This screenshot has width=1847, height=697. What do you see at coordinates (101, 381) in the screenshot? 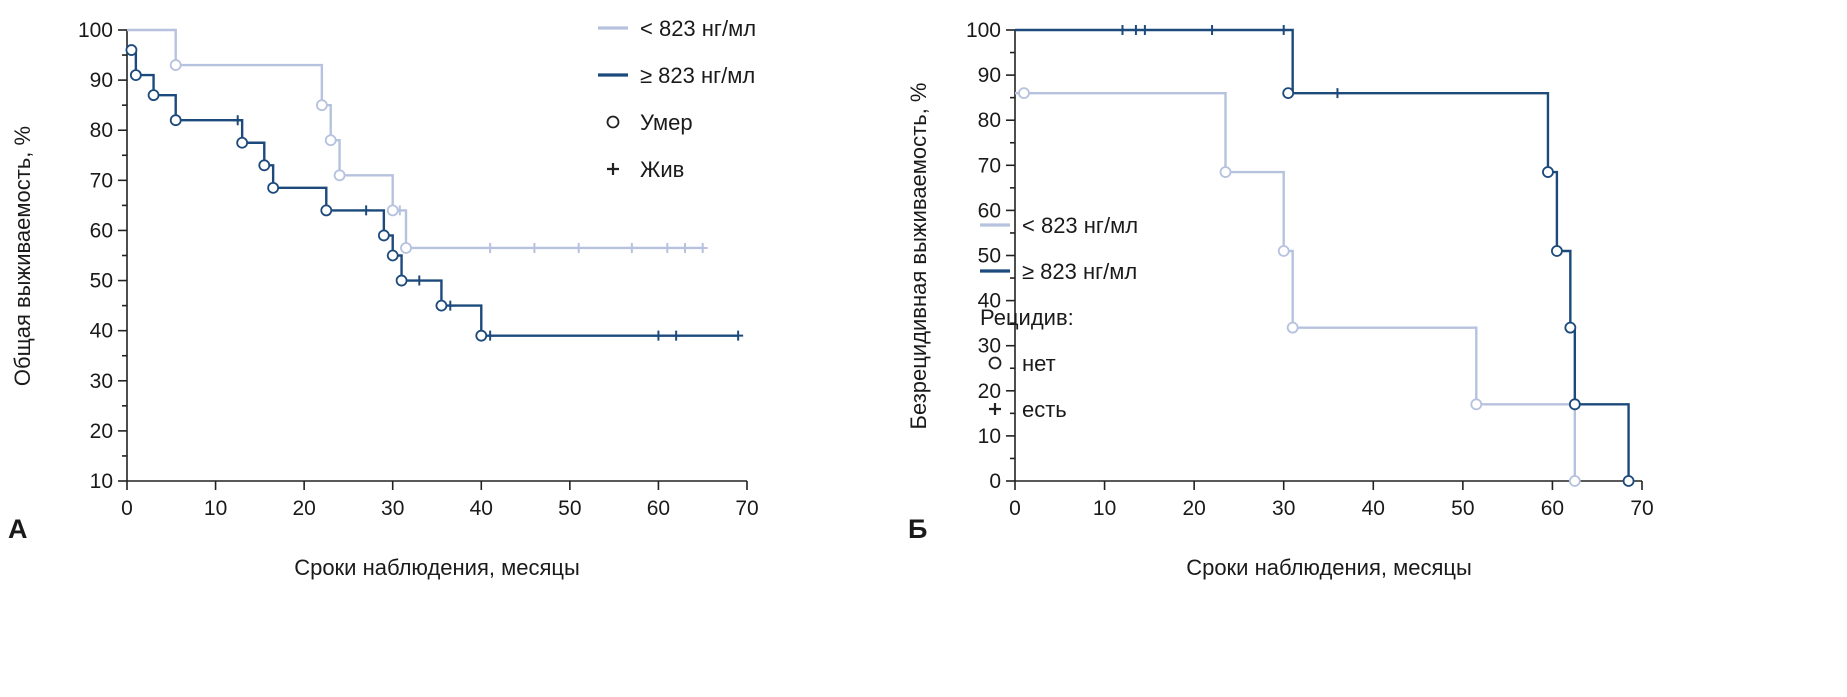
I see `y-tick-label: 30` at bounding box center [101, 381].